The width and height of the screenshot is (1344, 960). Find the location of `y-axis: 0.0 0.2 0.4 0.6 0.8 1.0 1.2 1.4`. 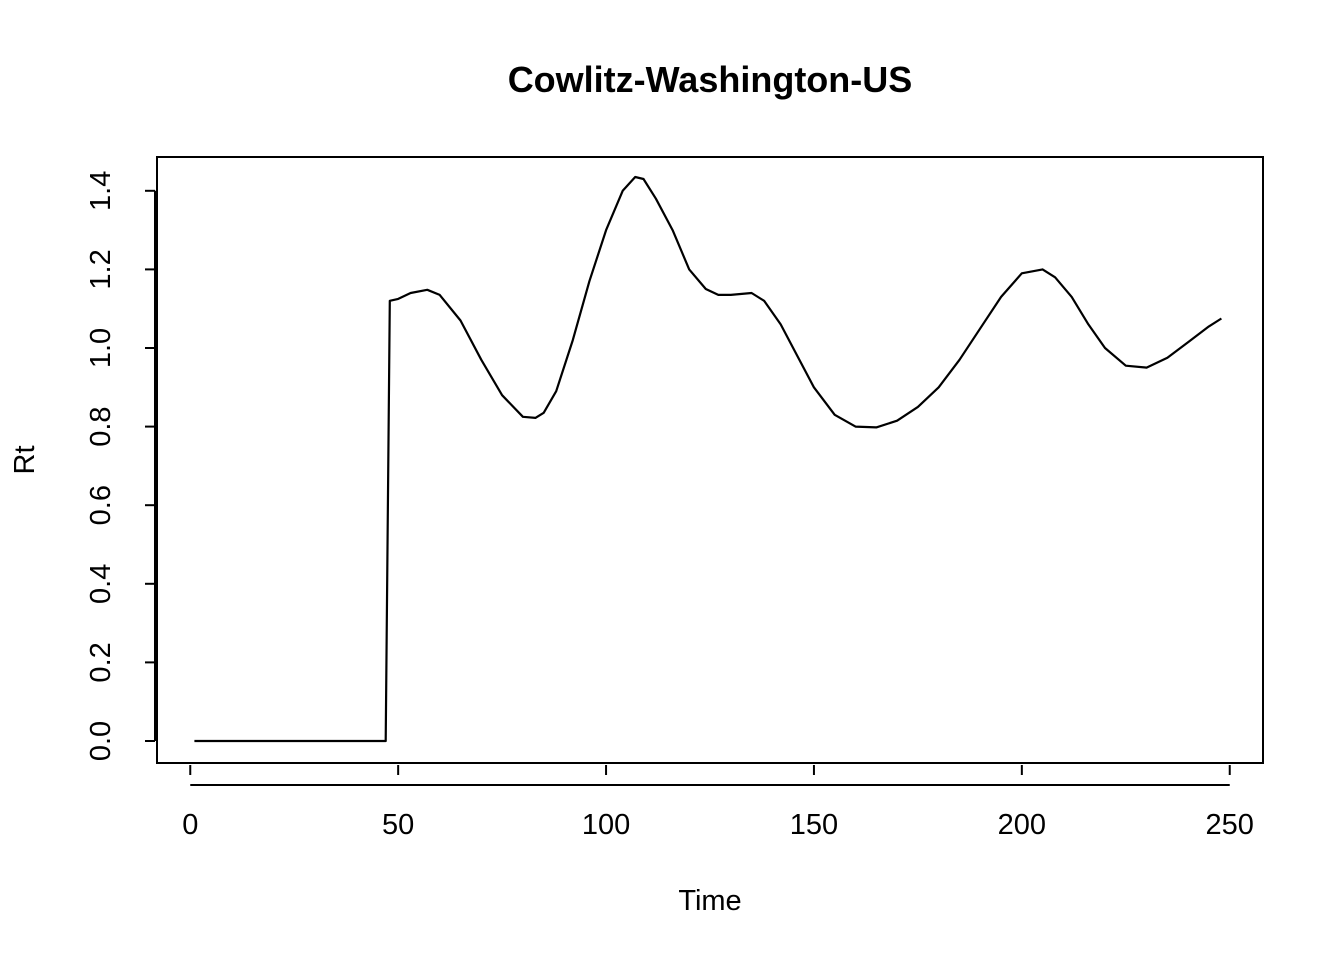

y-axis: 0.0 0.2 0.4 0.6 0.8 1.0 1.2 1.4 is located at coordinates (120, 466).